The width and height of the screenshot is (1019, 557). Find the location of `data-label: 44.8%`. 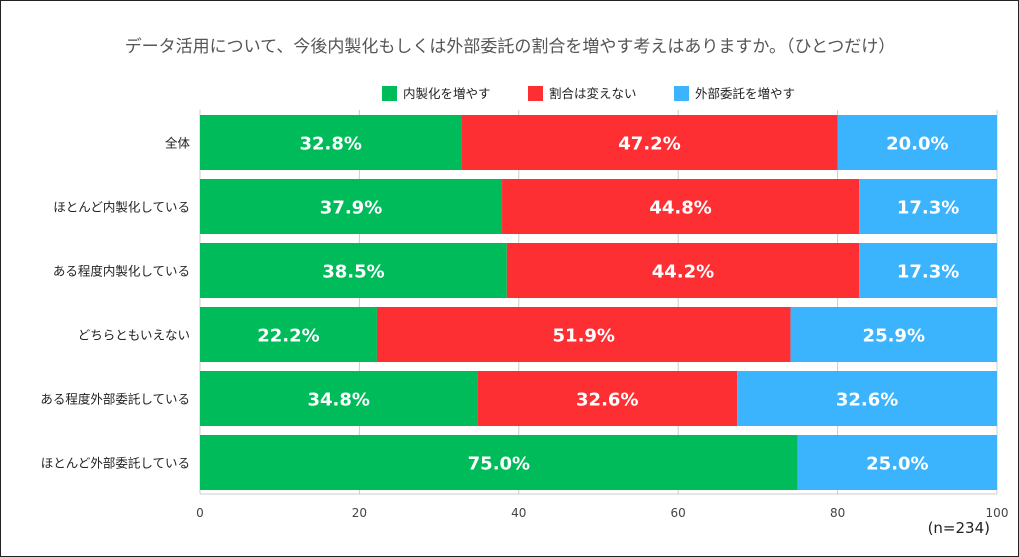

data-label: 44.8% is located at coordinates (680, 208).